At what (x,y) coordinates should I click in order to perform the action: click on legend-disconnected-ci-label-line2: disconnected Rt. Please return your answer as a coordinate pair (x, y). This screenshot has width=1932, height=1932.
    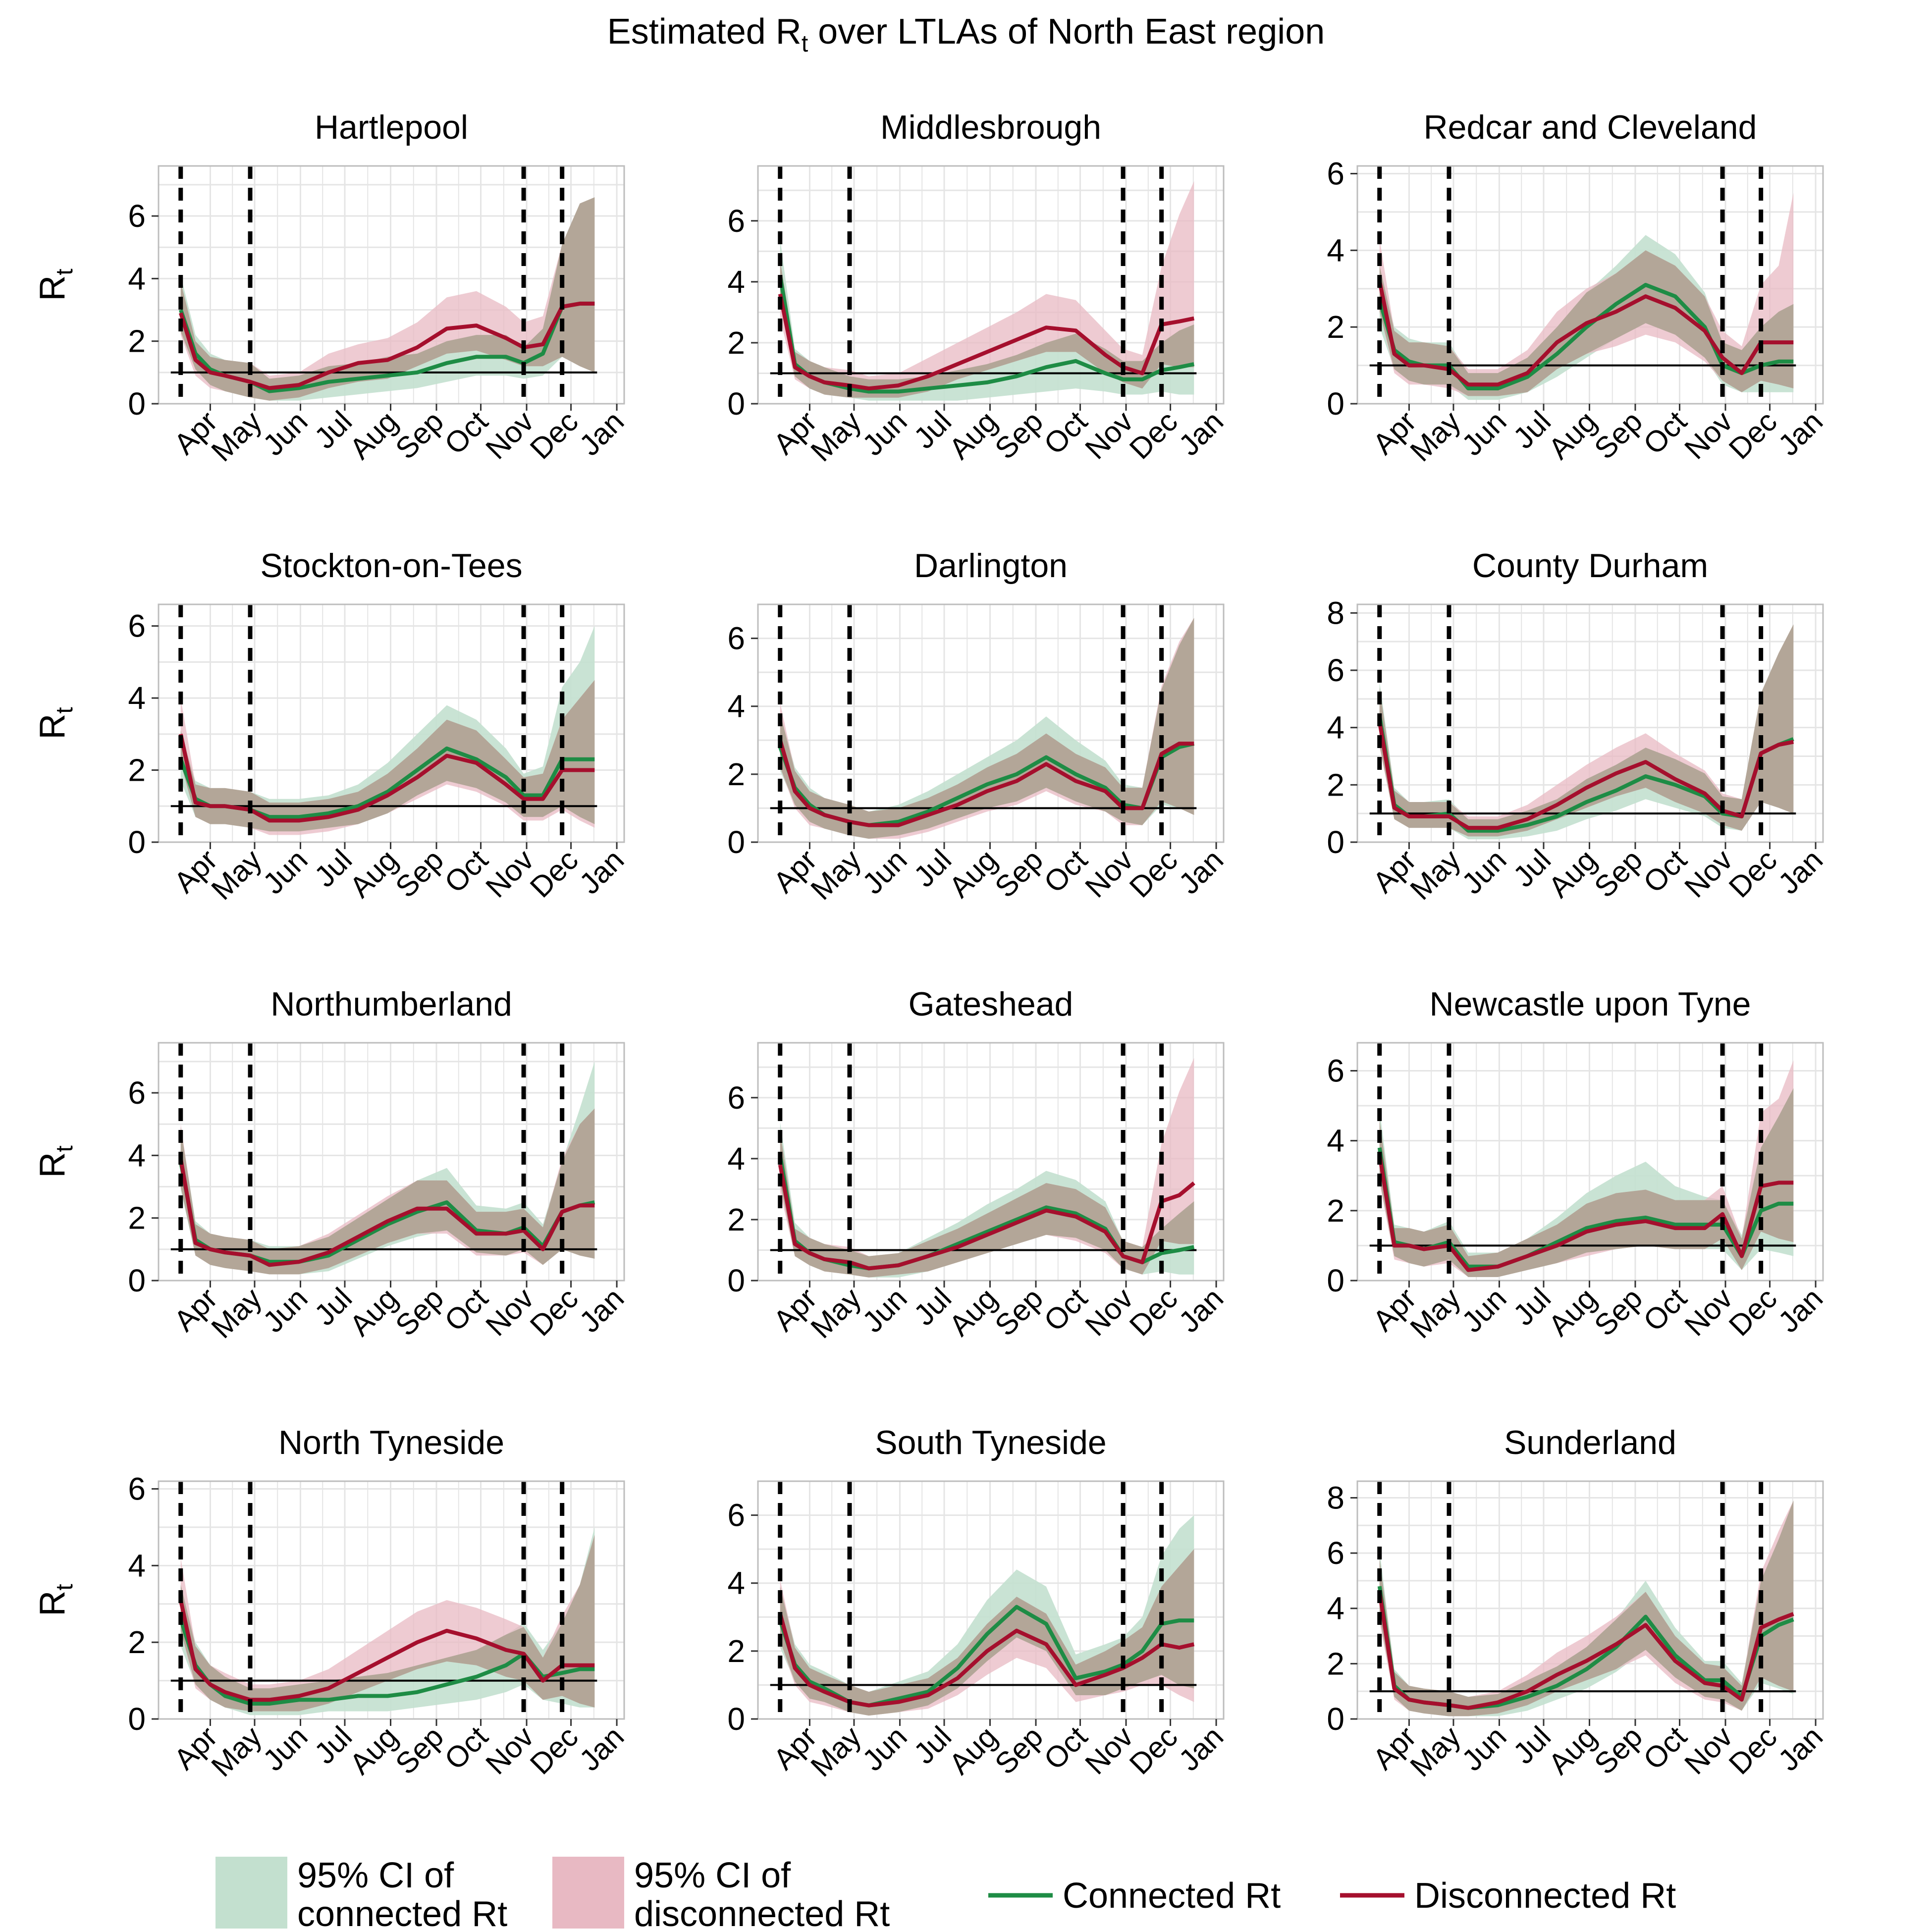
    Looking at the image, I should click on (762, 1913).